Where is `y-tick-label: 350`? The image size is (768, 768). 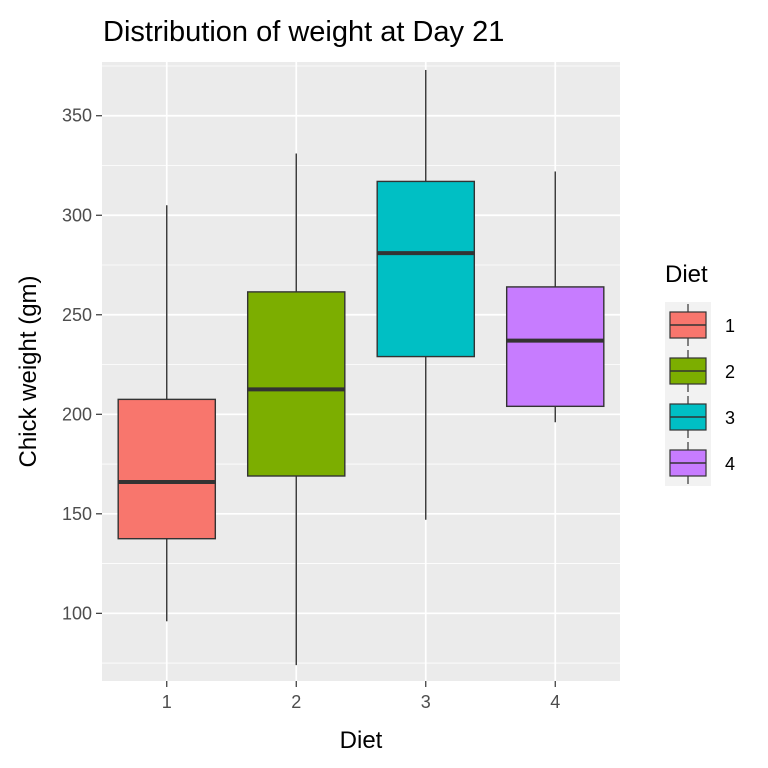
y-tick-label: 350 is located at coordinates (77, 116).